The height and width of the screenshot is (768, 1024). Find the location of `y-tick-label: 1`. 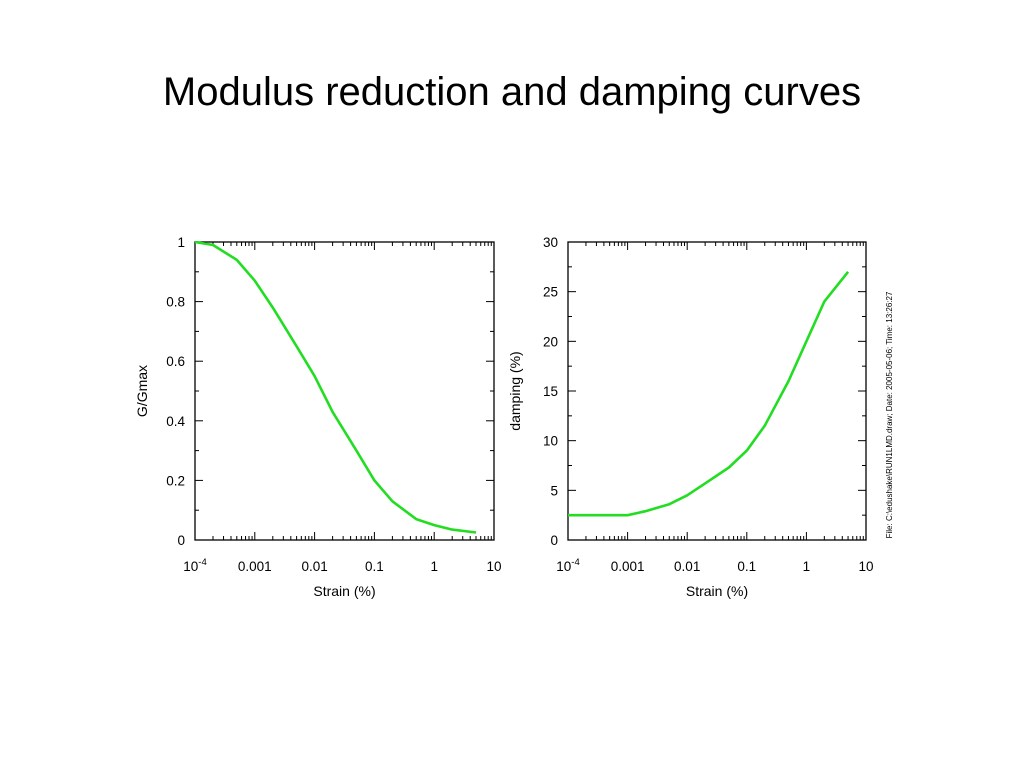

y-tick-label: 1 is located at coordinates (181, 242).